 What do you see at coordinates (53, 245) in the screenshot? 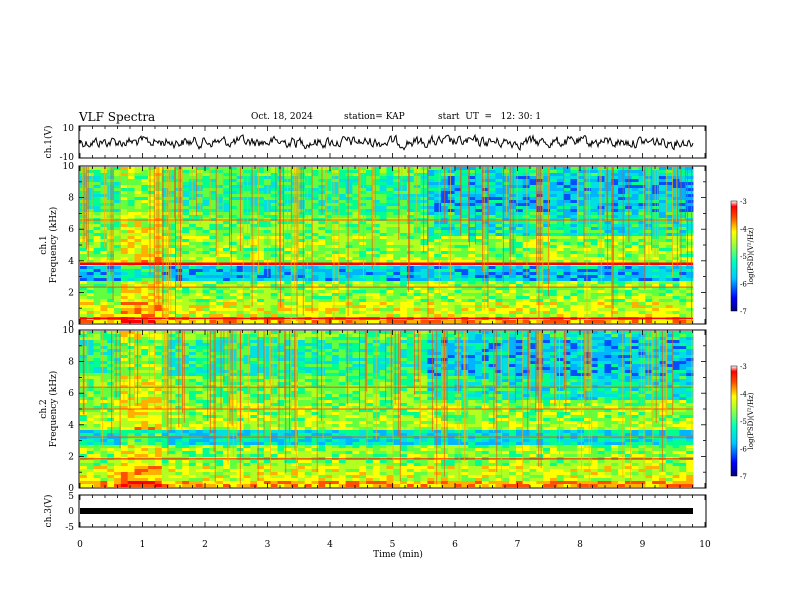
I see `ch1-spectrogram-ylabel: Frequency (kHz)` at bounding box center [53, 245].